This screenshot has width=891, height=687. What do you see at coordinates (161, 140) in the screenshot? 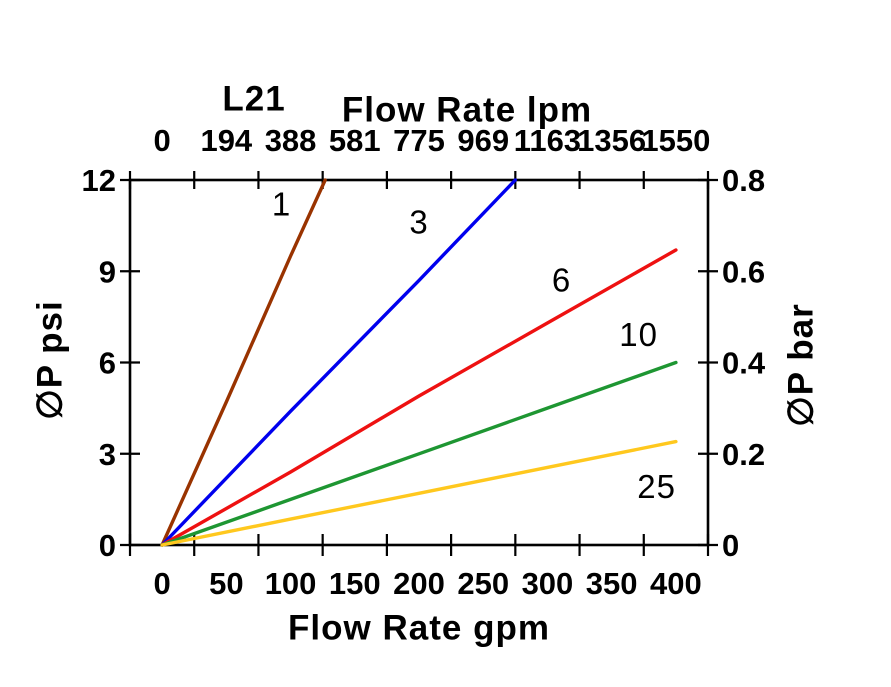
I see `top-tick-label: 0` at bounding box center [161, 140].